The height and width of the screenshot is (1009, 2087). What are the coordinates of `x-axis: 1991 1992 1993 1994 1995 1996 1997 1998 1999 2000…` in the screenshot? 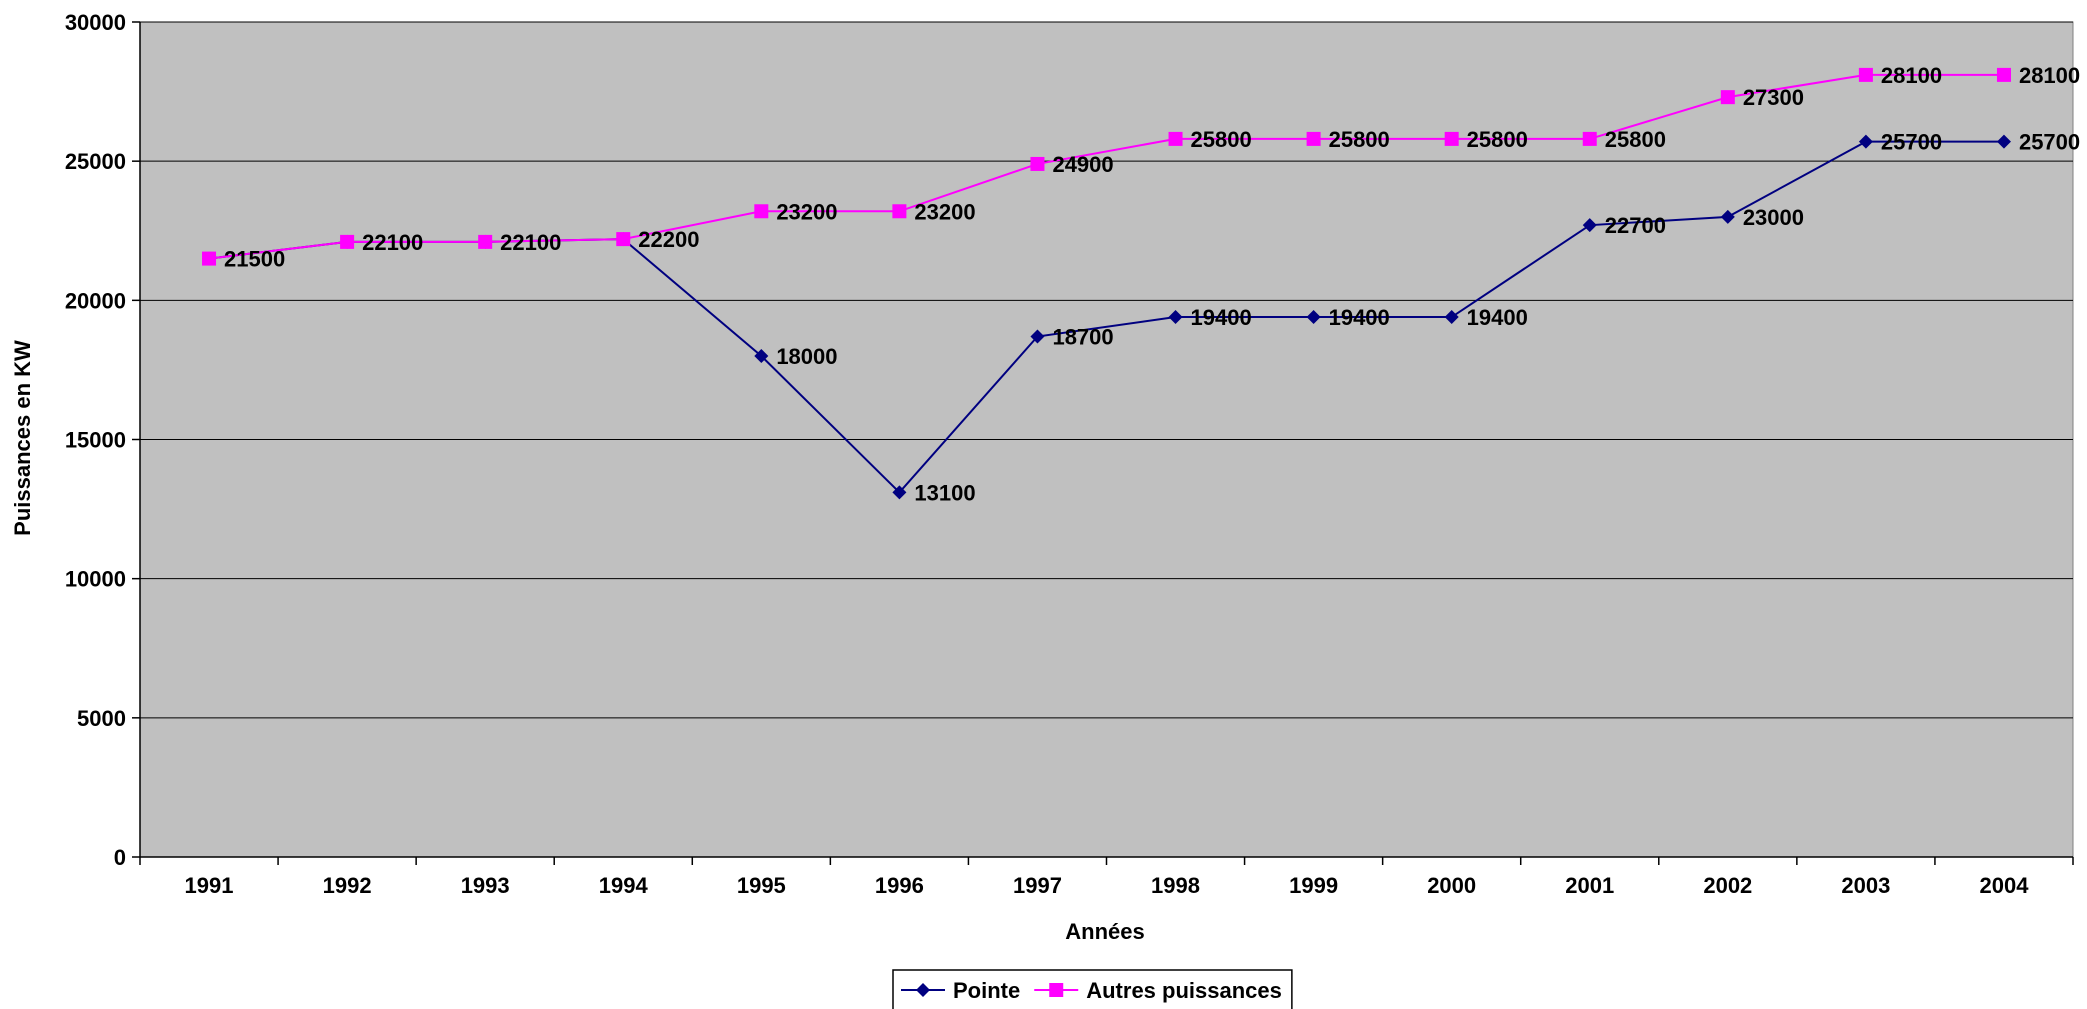 It's located at (1106, 877).